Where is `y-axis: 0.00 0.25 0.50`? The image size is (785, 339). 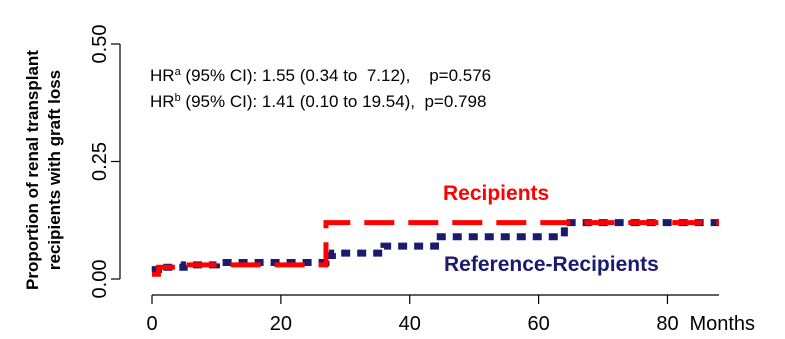 y-axis: 0.00 0.25 0.50 is located at coordinates (105, 162).